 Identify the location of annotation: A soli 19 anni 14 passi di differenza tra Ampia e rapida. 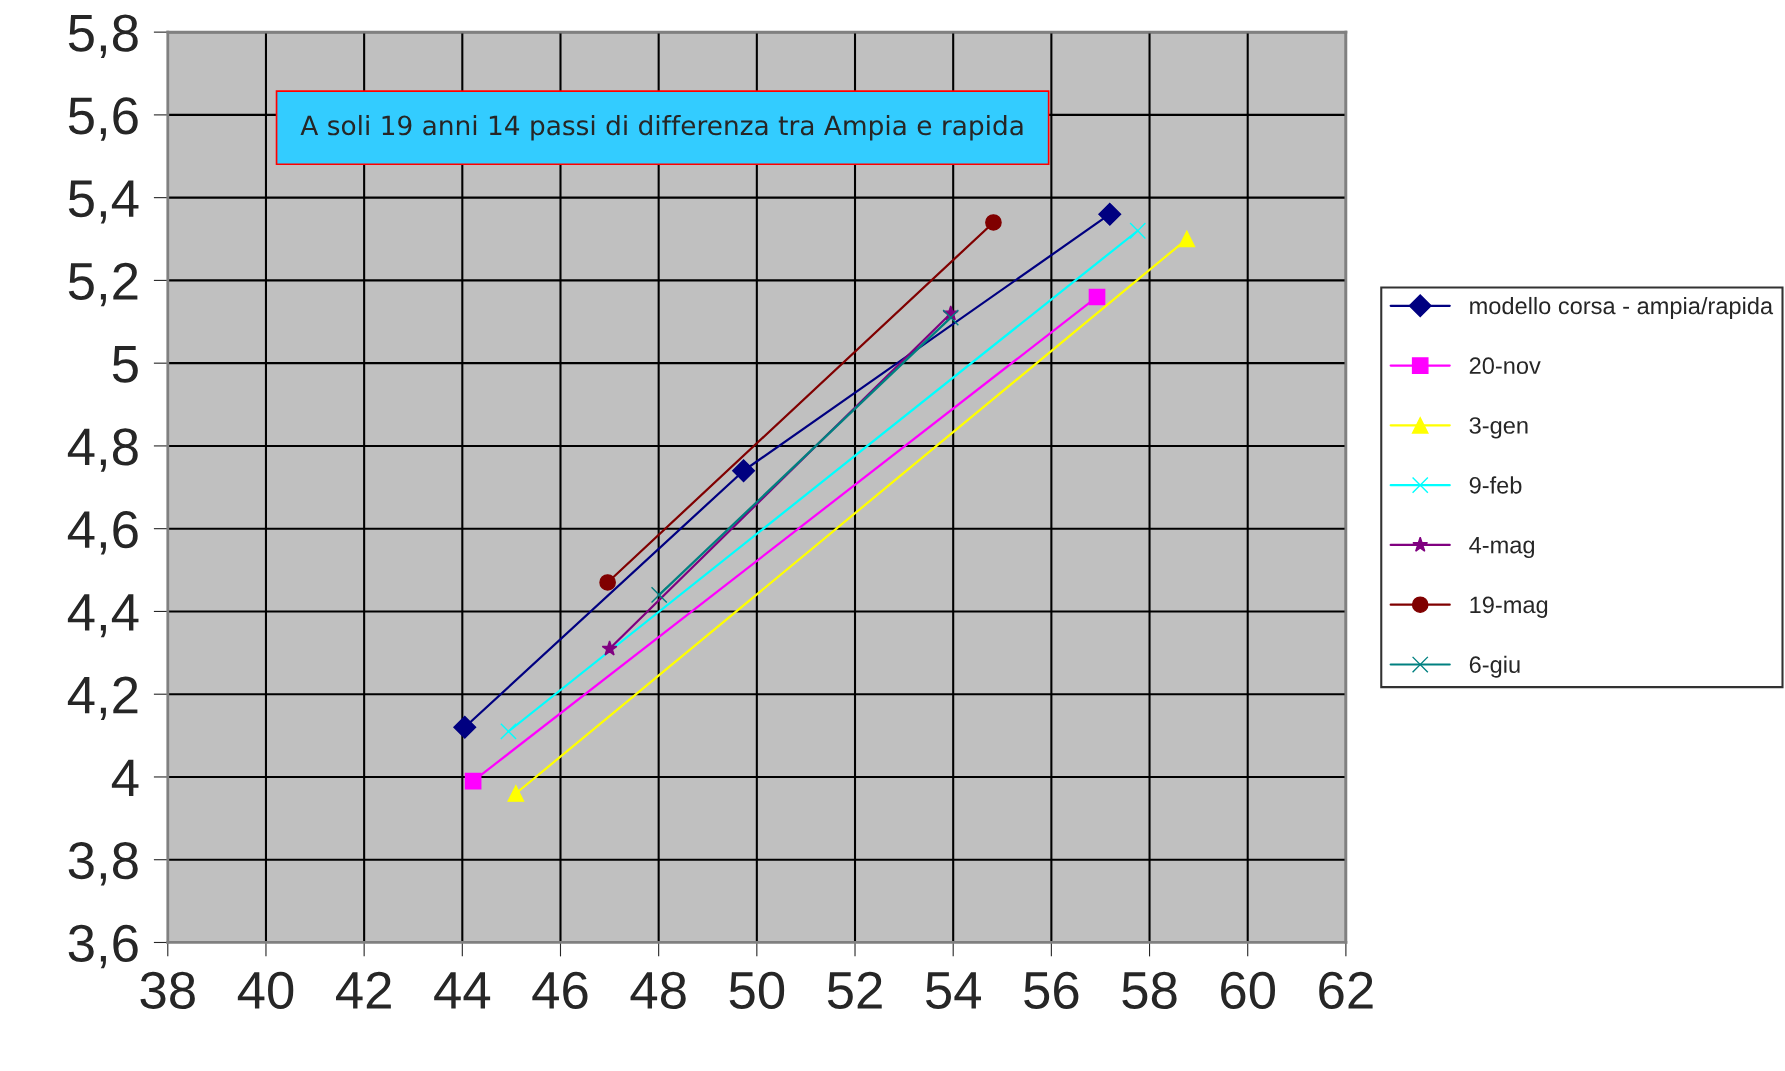
(661, 127).